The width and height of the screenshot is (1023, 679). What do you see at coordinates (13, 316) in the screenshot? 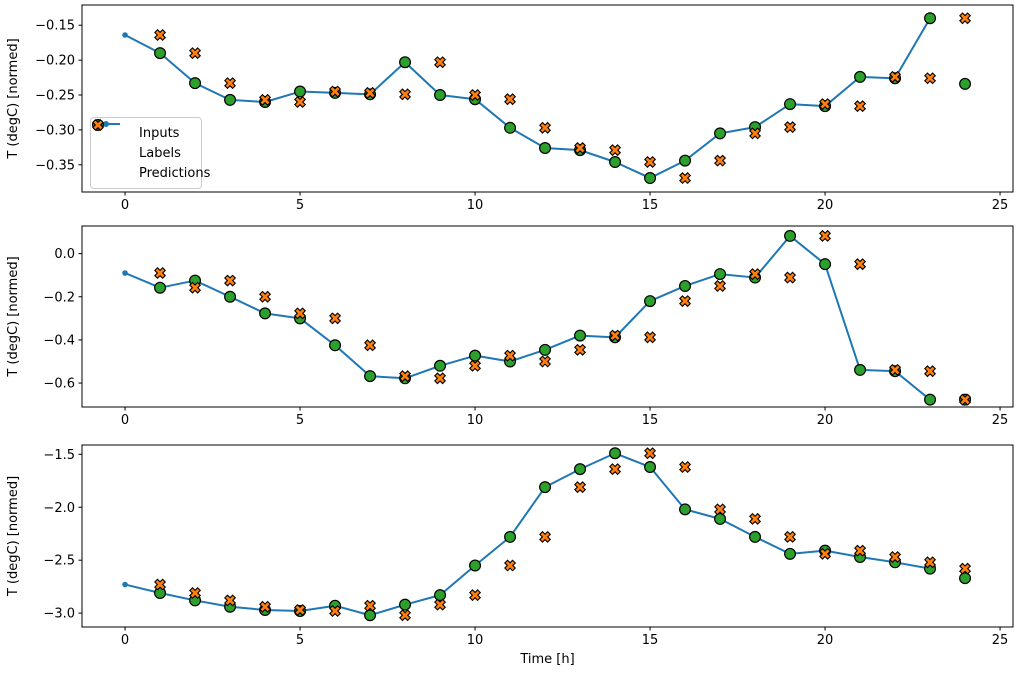
I see `y-axis-label: T (degC) [normed]` at bounding box center [13, 316].